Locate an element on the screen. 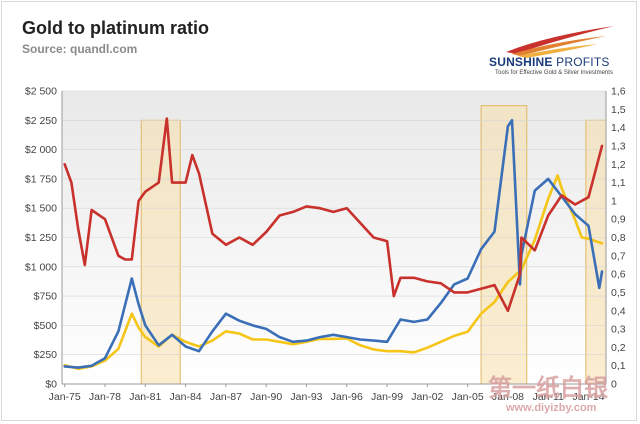  right-tick-label: 0,5 is located at coordinates (618, 293).